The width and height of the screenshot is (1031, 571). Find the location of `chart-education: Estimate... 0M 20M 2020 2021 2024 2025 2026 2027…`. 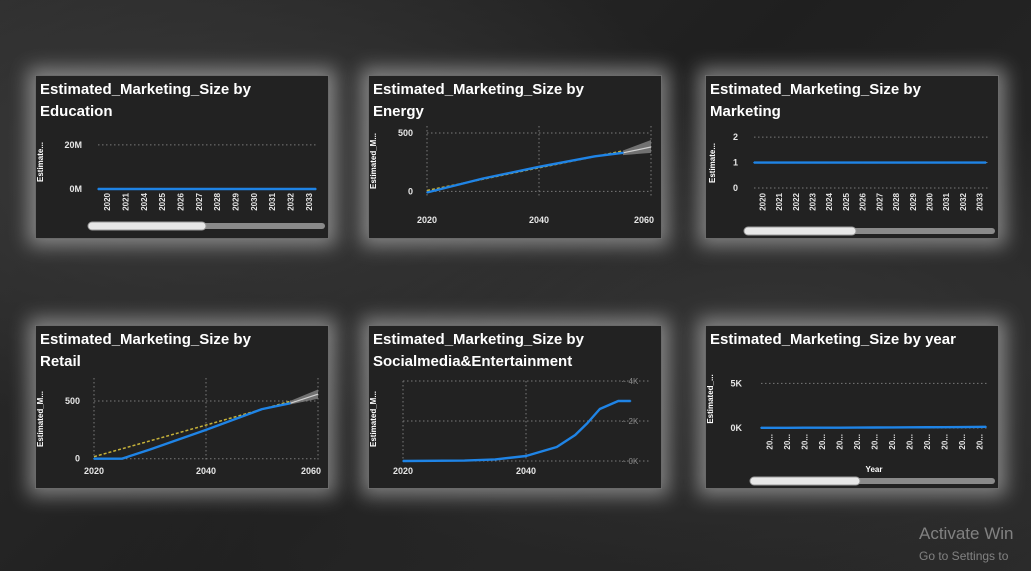

chart-education: Estimate... 0M 20M 2020 2021 2024 2025 2026 2027… is located at coordinates (180, 185).